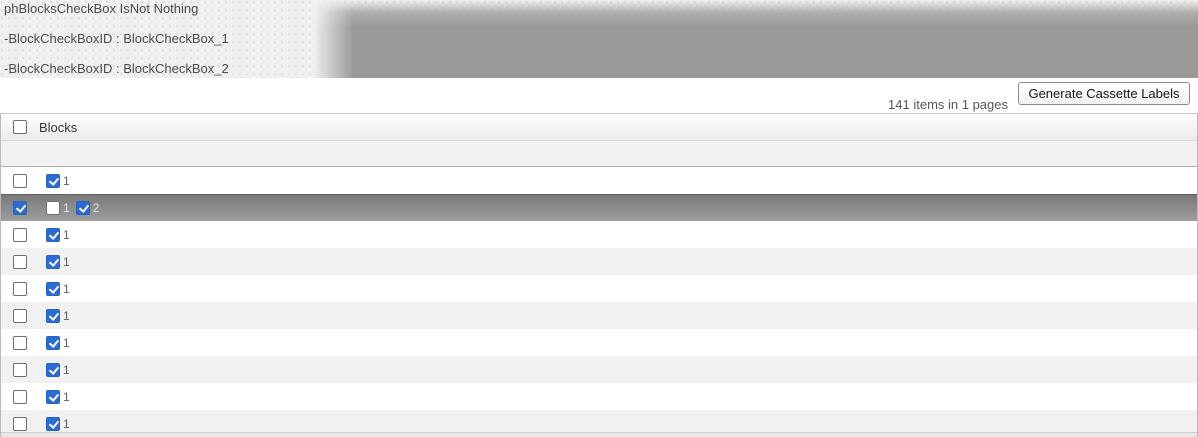 The width and height of the screenshot is (1198, 437). Describe the element at coordinates (599, 127) in the screenshot. I see `grid-header-row: Blocks` at that location.